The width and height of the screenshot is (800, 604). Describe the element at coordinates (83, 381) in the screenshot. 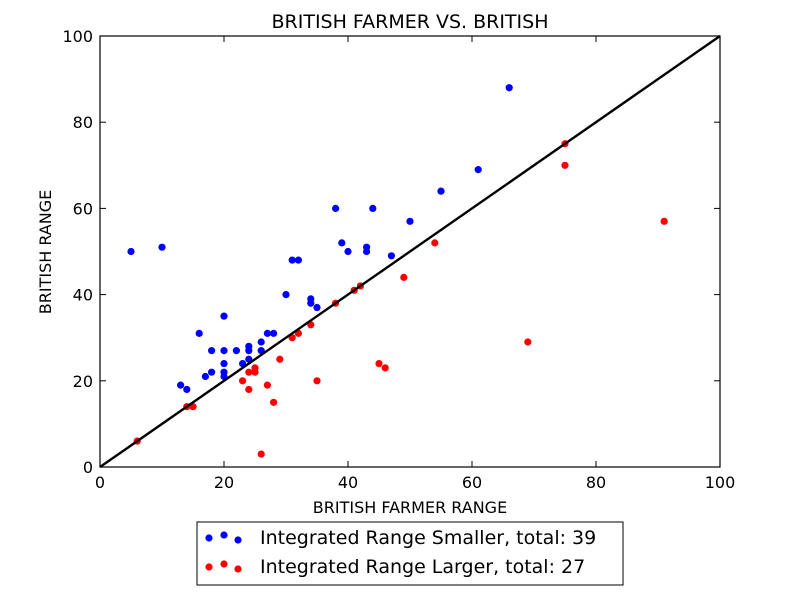

I see `y-tick-label: 20` at that location.